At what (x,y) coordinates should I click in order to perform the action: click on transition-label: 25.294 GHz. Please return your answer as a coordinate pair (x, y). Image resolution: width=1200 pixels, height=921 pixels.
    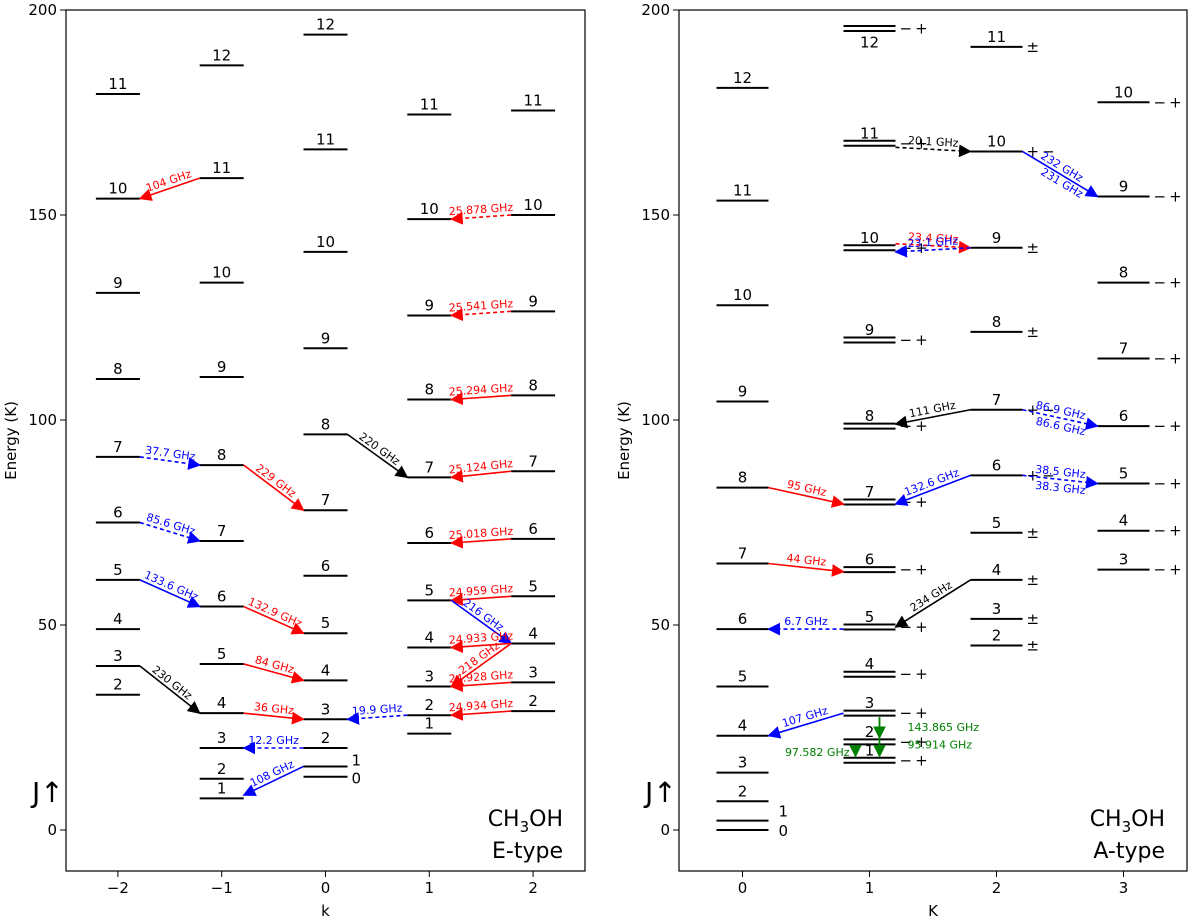
    Looking at the image, I should click on (481, 389).